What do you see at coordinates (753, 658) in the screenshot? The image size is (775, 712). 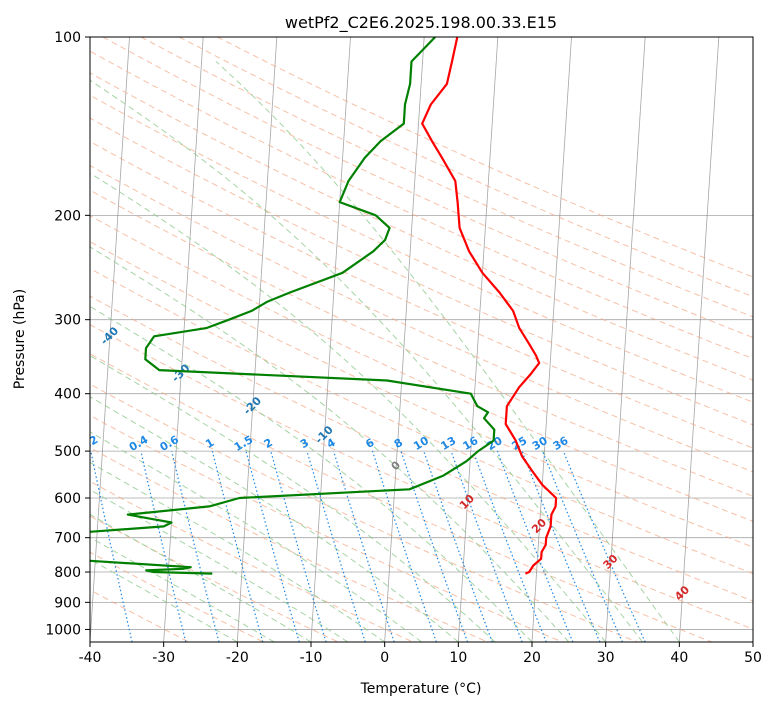 I see `x-tick-label: 50` at bounding box center [753, 658].